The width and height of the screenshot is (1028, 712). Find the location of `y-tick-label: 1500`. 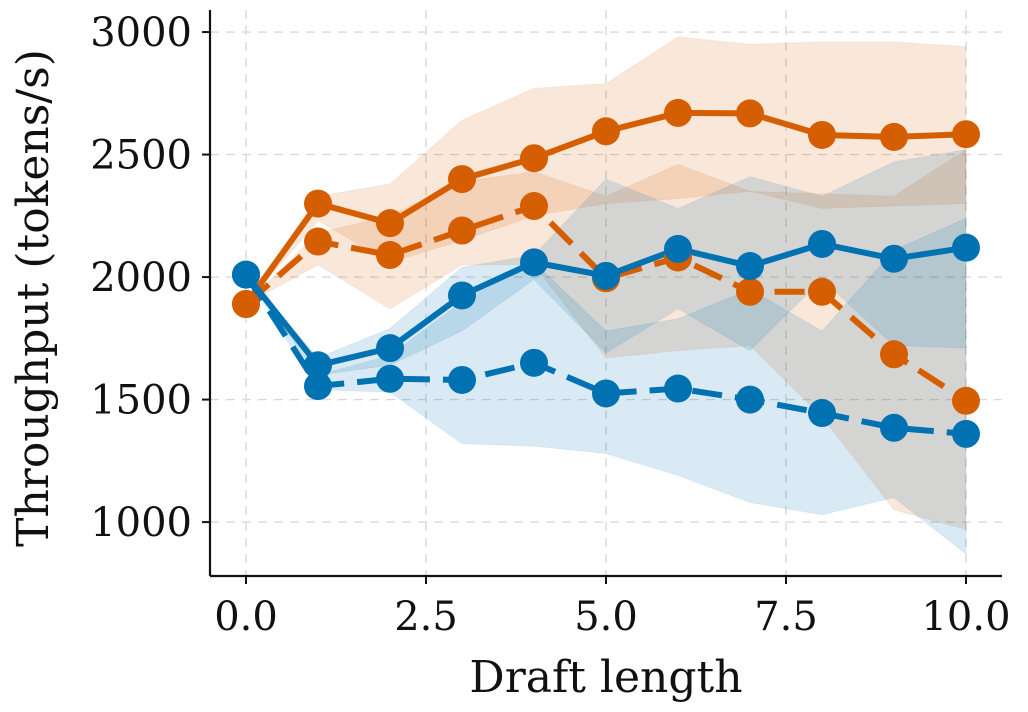

y-tick-label: 1500 is located at coordinates (141, 401).